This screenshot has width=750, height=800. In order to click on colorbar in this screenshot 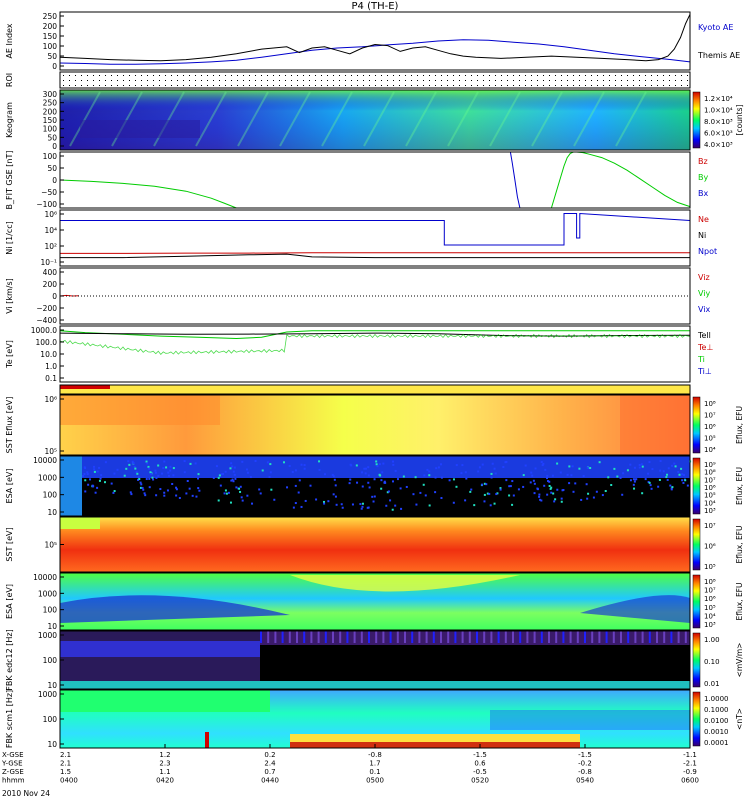, I will do `click(696, 601)`.